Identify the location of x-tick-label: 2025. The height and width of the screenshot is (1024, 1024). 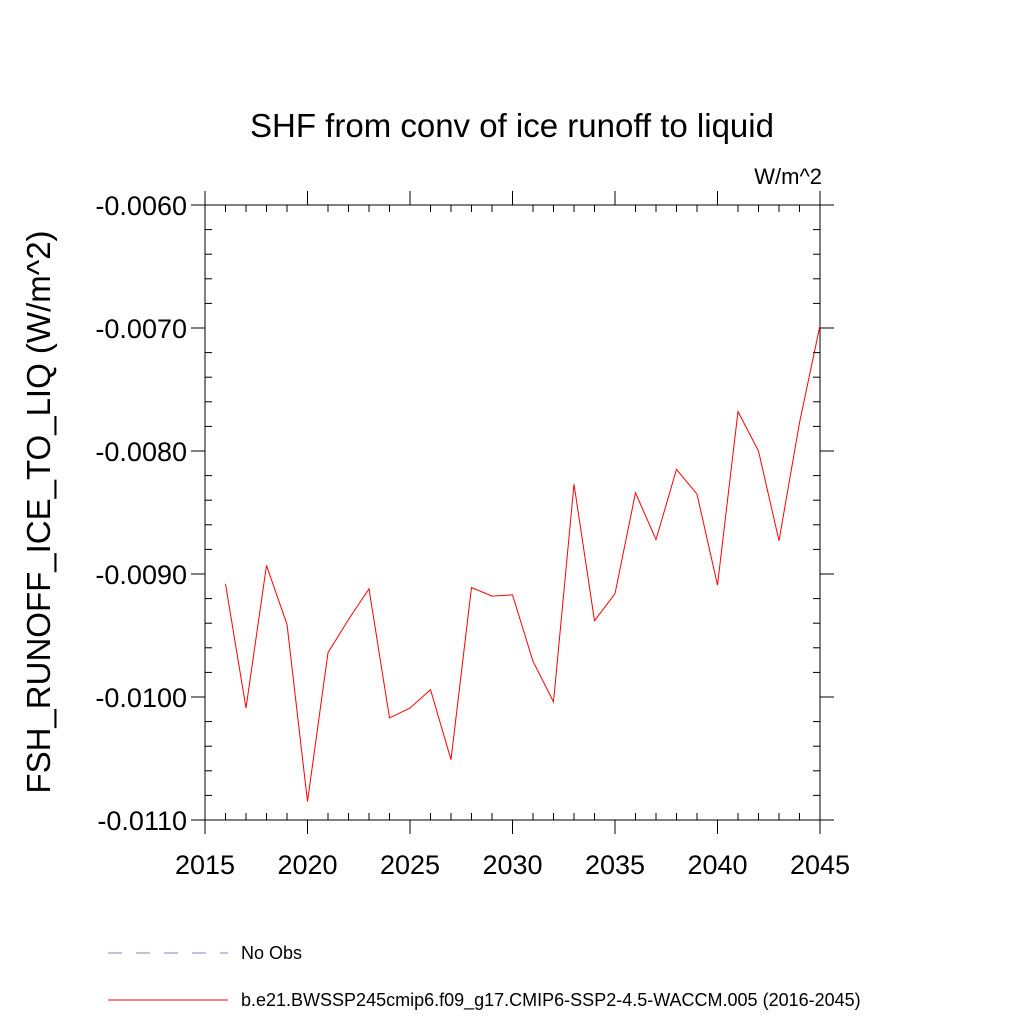
(410, 865).